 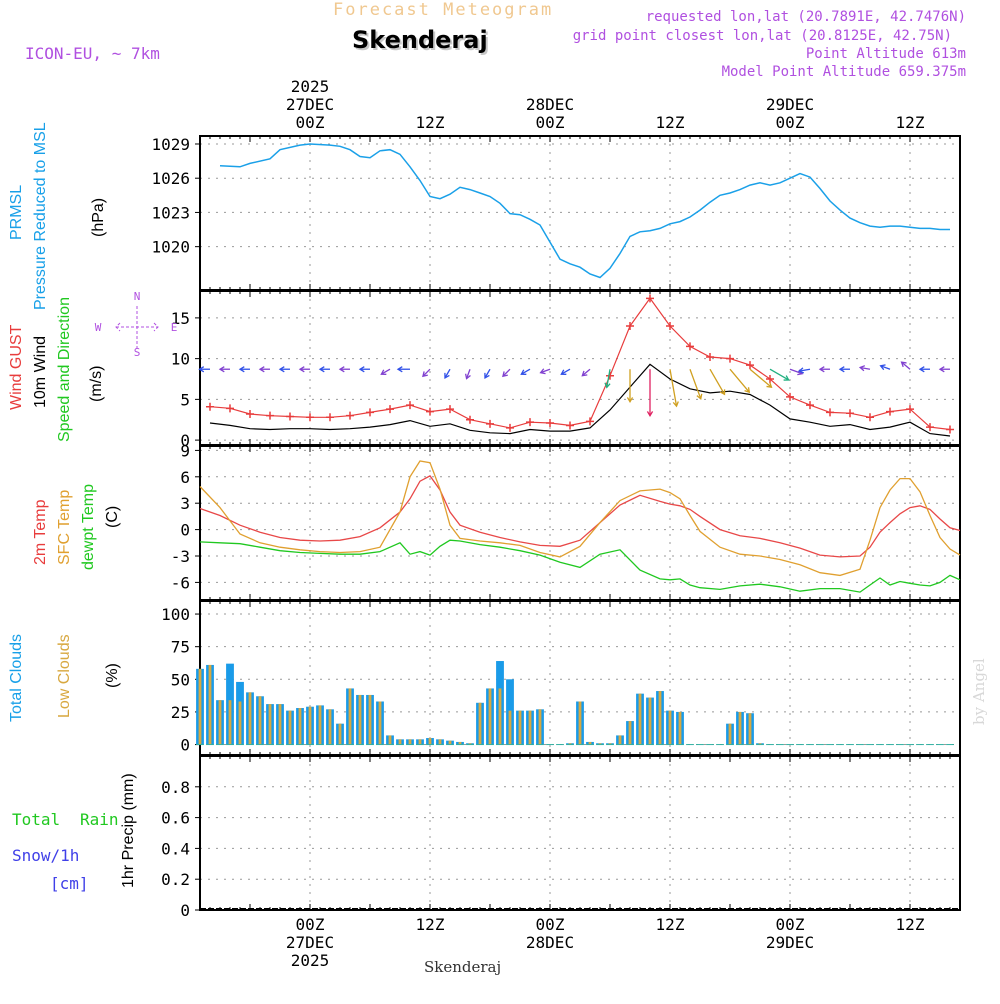 I want to click on legend-cm: [cm], so click(x=69, y=883).